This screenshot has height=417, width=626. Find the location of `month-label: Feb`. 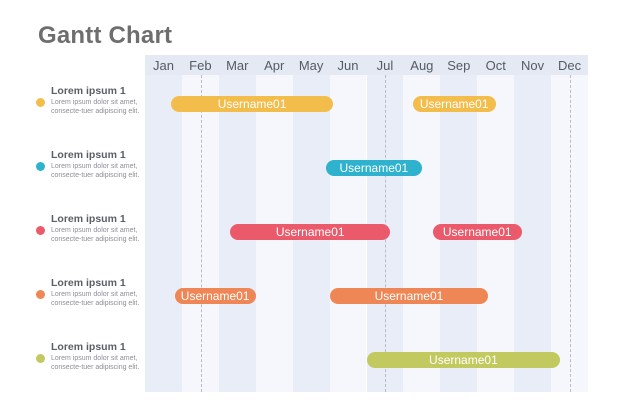

month-label: Feb is located at coordinates (200, 65).